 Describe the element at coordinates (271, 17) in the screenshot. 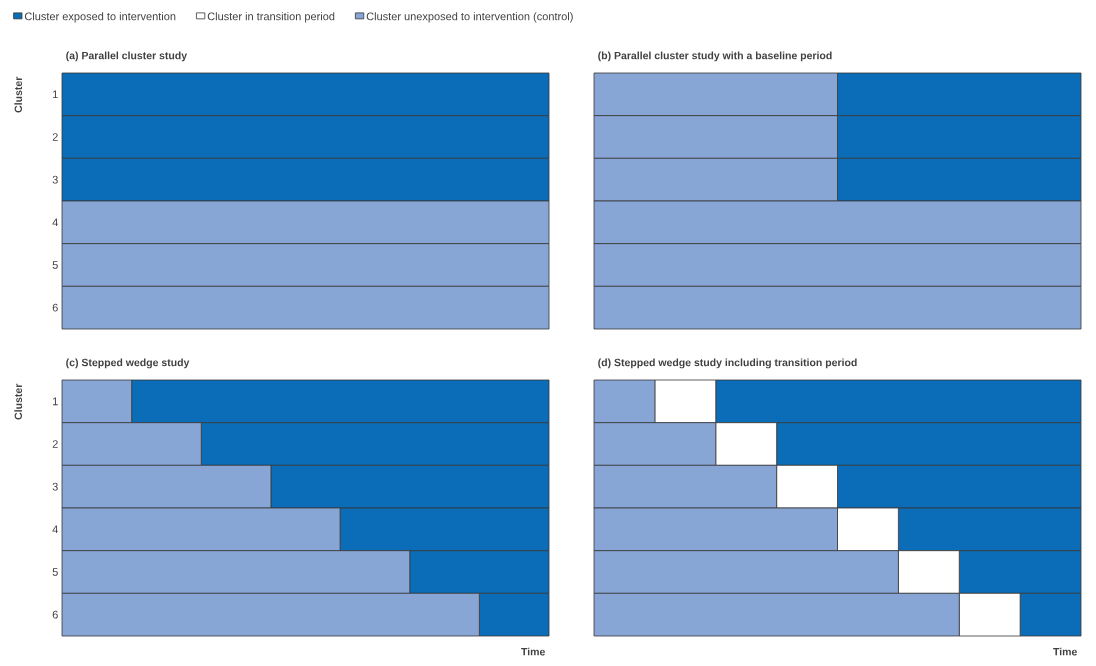

I see `legend-label: Cluster in transition period` at that location.